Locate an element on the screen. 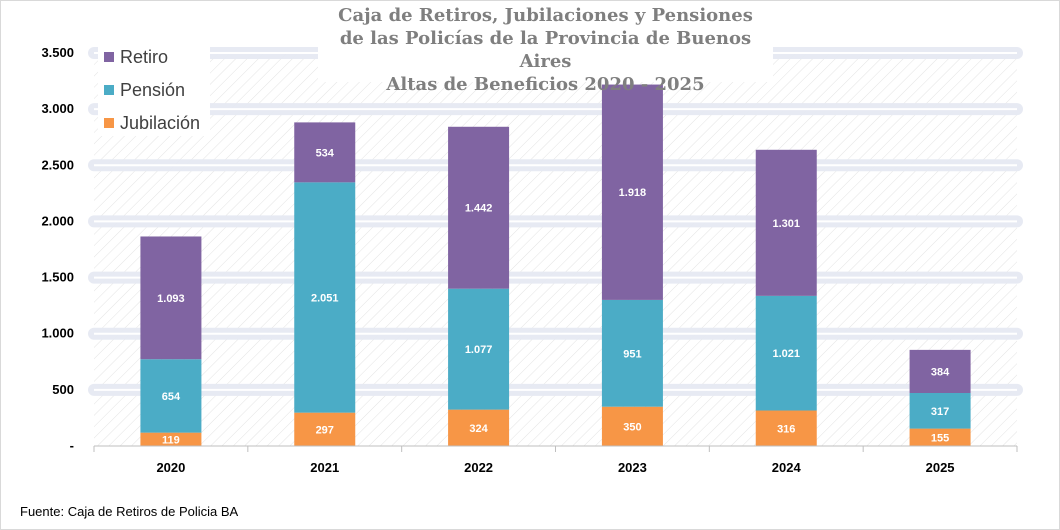  data-label-jubilacion: 324 is located at coordinates (478, 429).